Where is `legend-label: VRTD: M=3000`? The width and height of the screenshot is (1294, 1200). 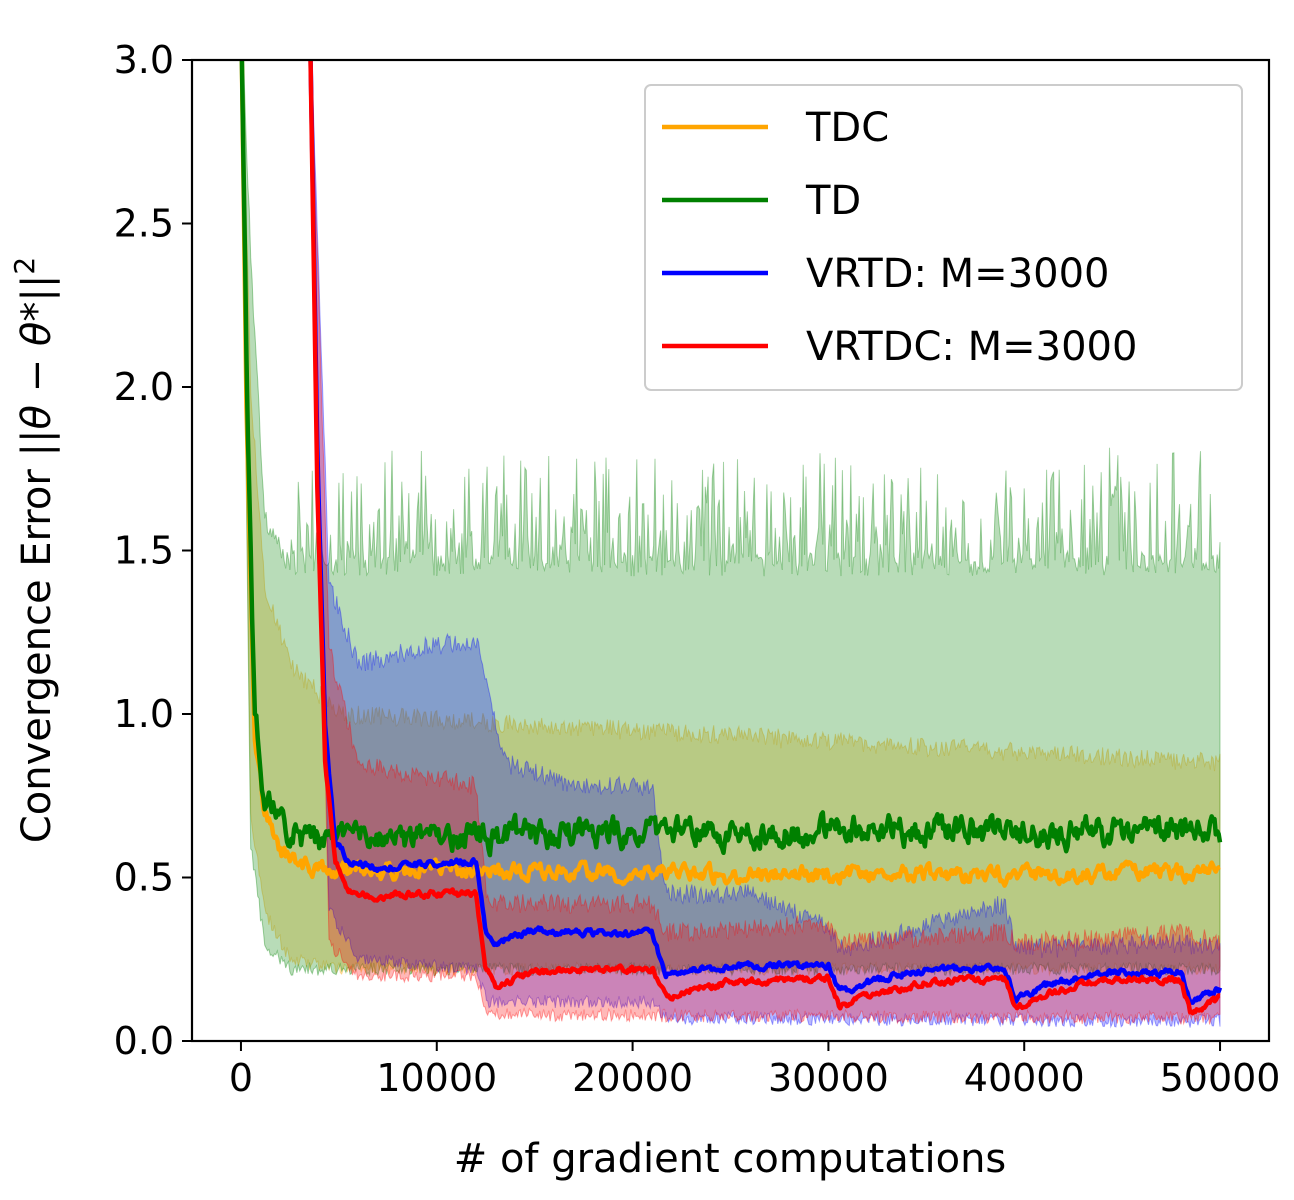
legend-label: VRTD: M=3000 is located at coordinates (958, 274).